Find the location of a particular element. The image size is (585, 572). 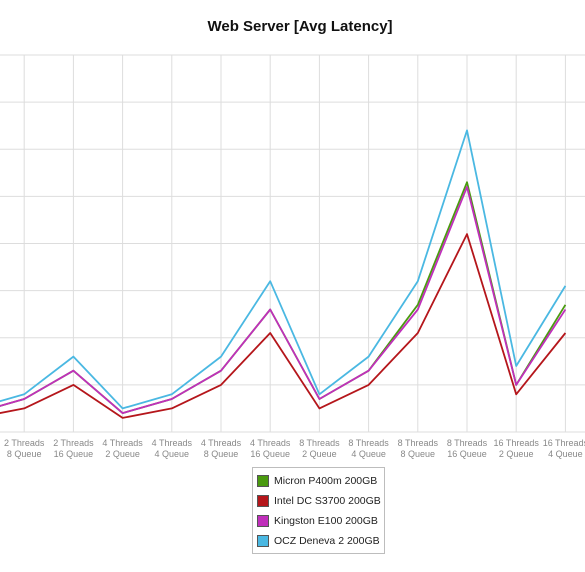

legend-item: OCZ Deneva 2 200GB is located at coordinates (318, 541).